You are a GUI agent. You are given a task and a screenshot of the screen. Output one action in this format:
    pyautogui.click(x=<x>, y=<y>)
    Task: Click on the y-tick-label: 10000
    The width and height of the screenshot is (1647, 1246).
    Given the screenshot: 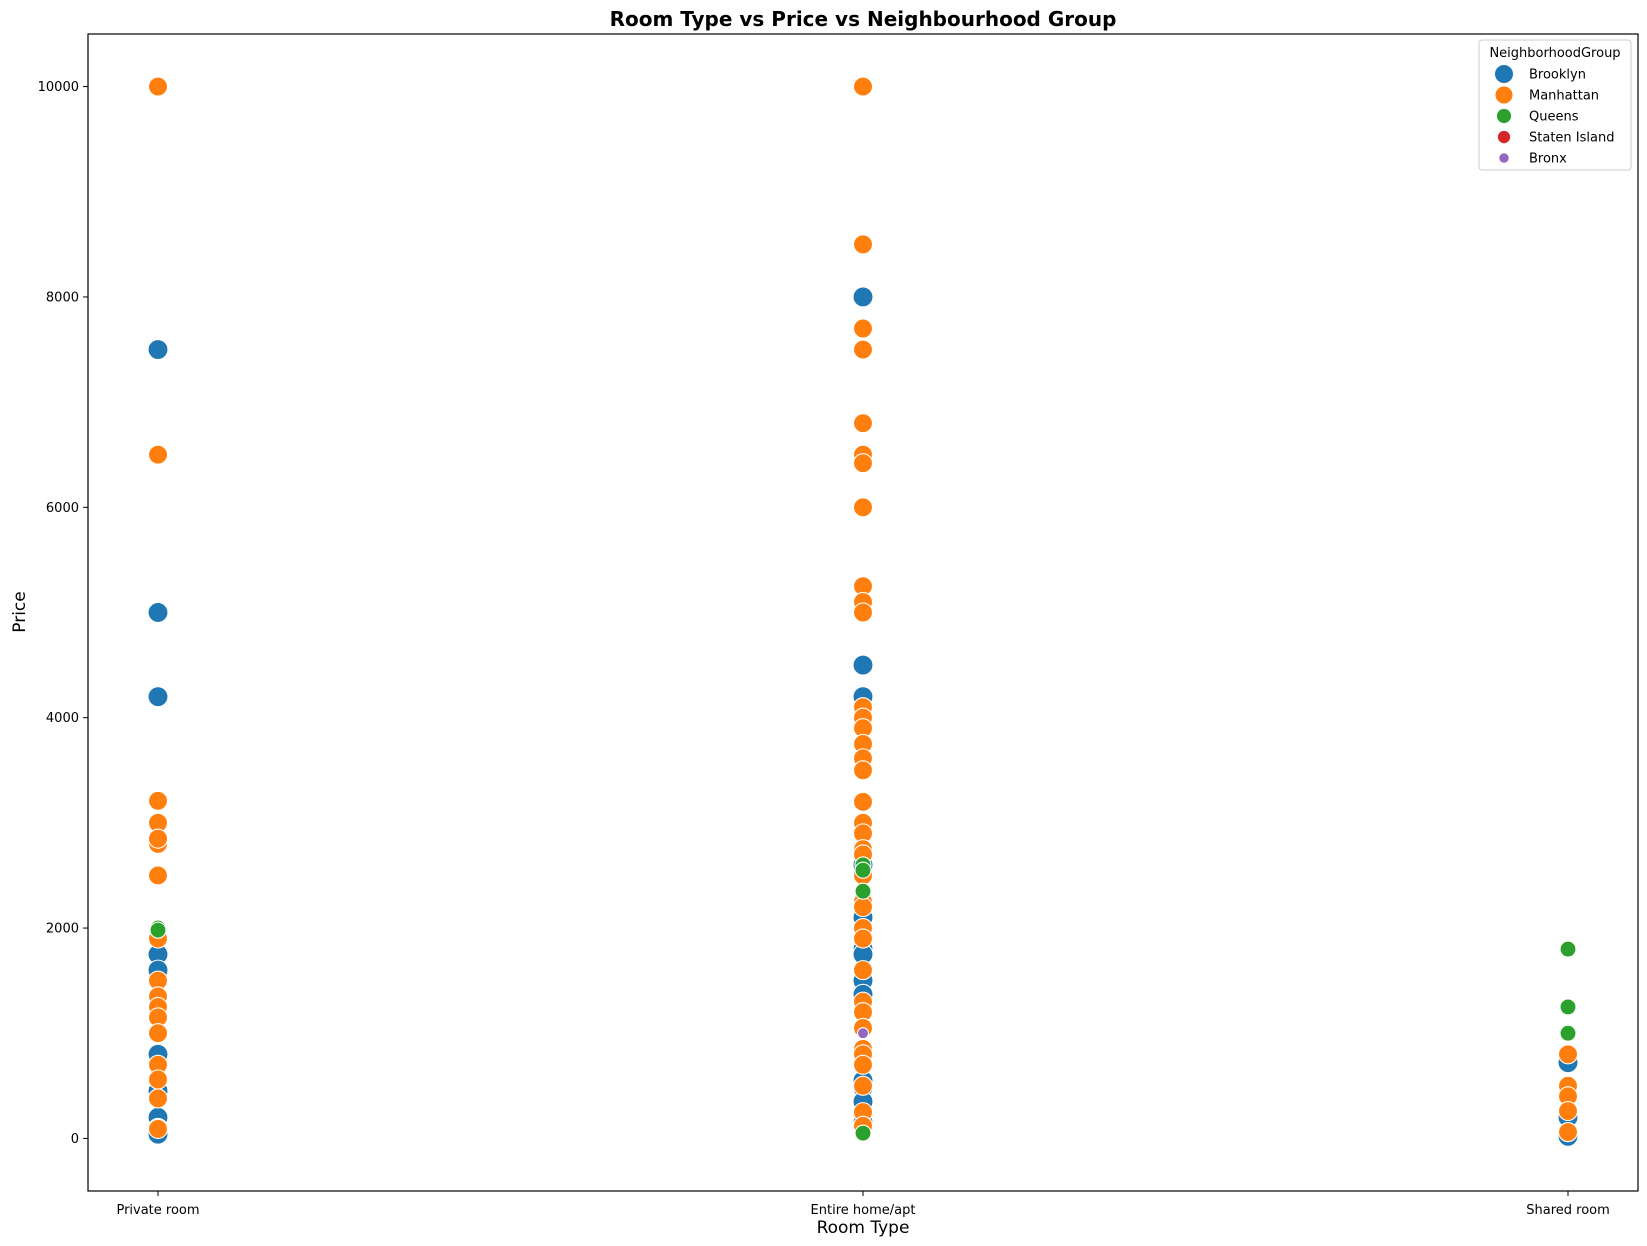 What is the action you would take?
    pyautogui.click(x=58, y=87)
    